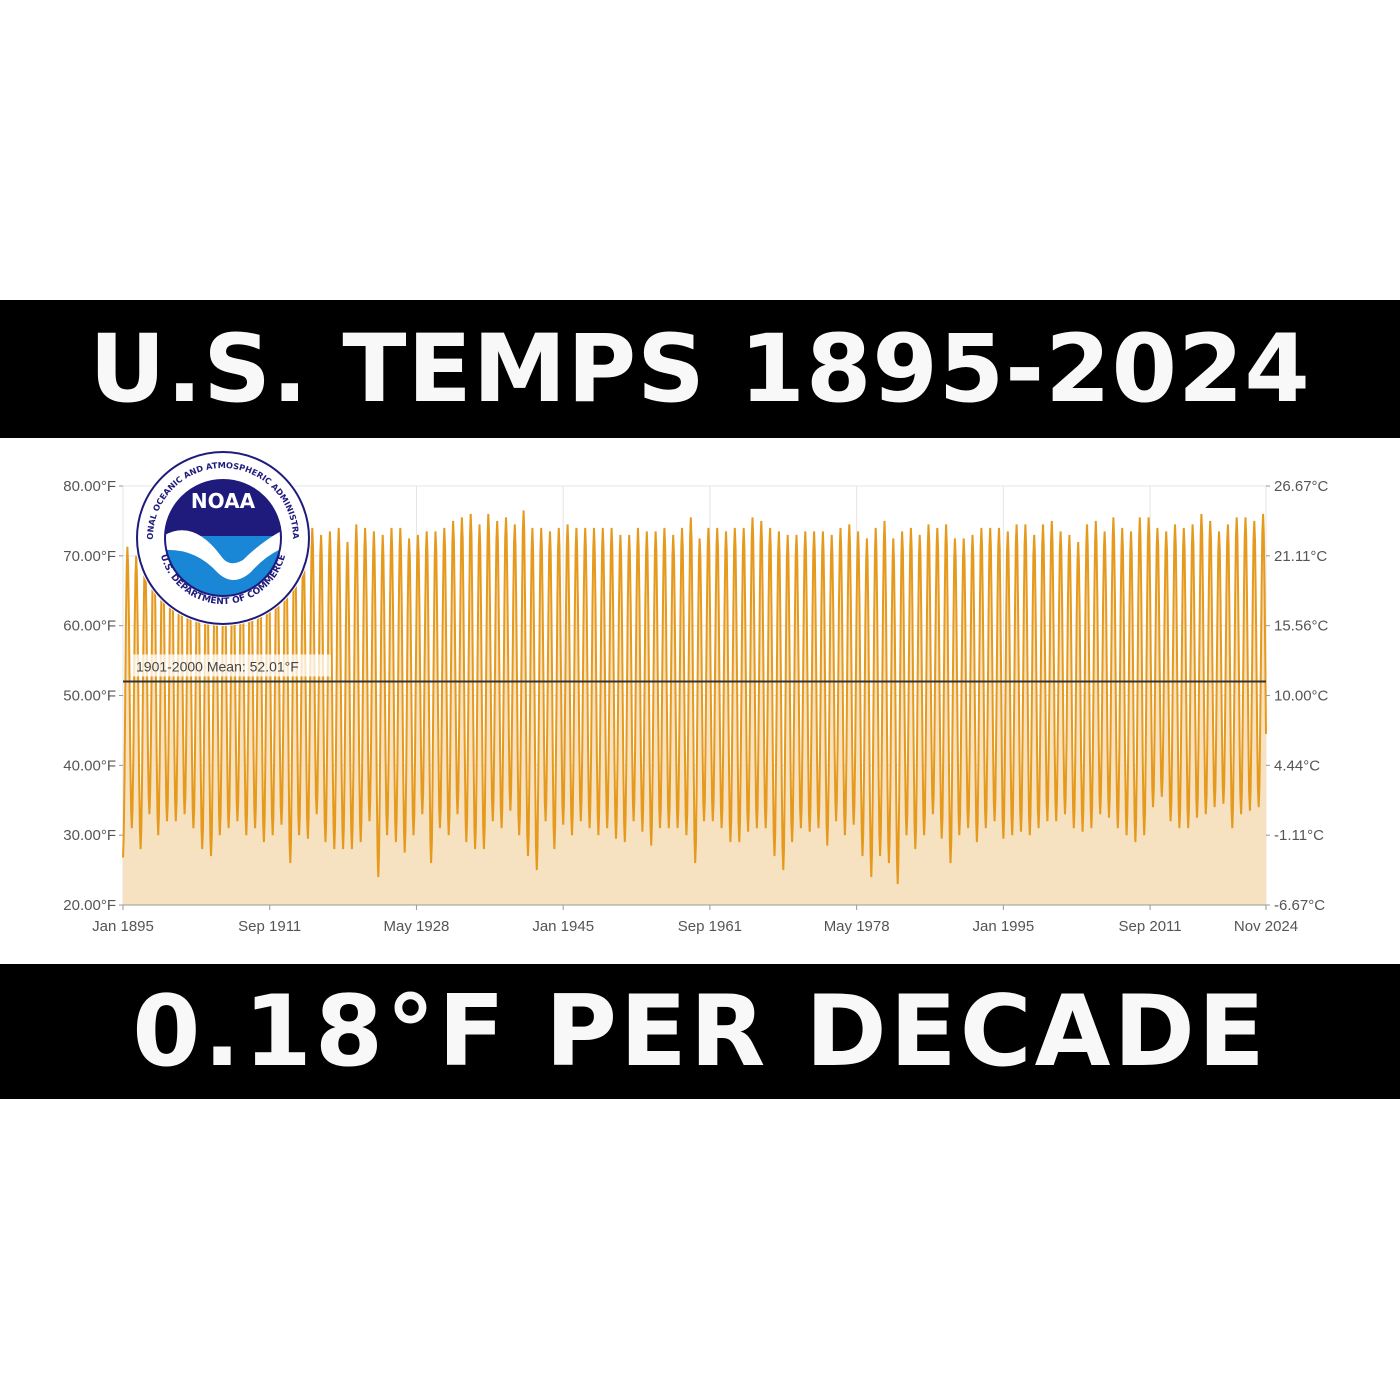 The height and width of the screenshot is (1400, 1400). What do you see at coordinates (857, 926) in the screenshot?
I see `x-tick-label: May 1978` at bounding box center [857, 926].